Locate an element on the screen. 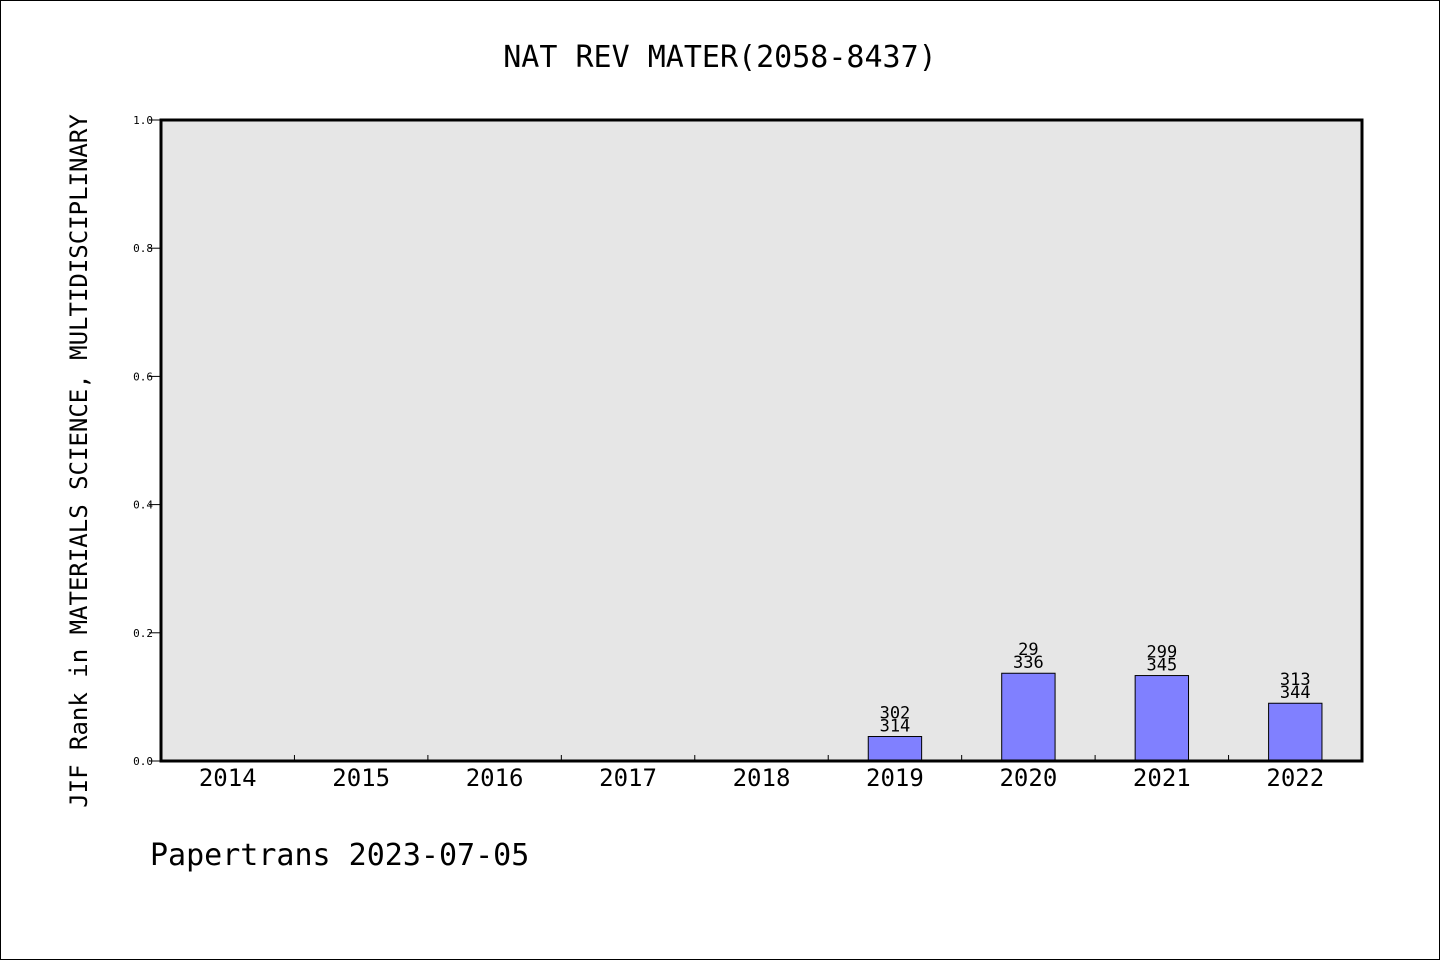 The height and width of the screenshot is (960, 1440). x-tick-label: 2019 is located at coordinates (895, 778).